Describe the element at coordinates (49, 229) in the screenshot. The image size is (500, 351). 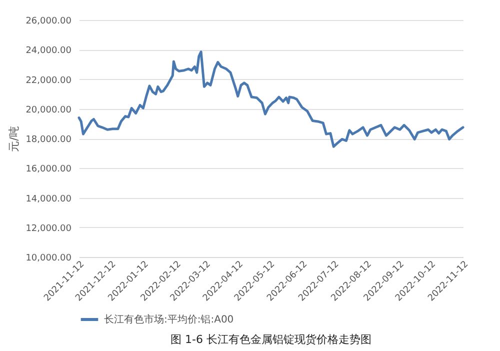
I see `y-tick-label: 12,000.00` at that location.